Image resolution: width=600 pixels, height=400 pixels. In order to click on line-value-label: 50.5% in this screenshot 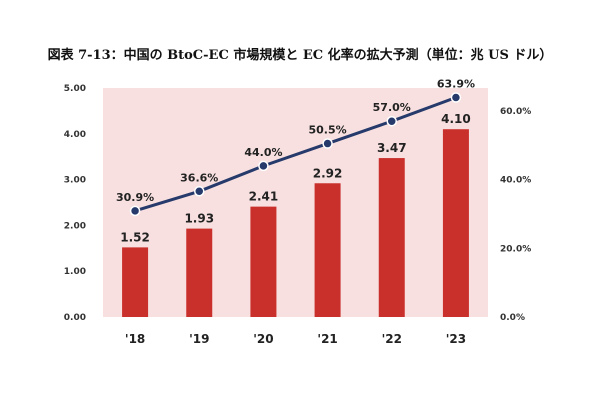, I will do `click(327, 130)`.